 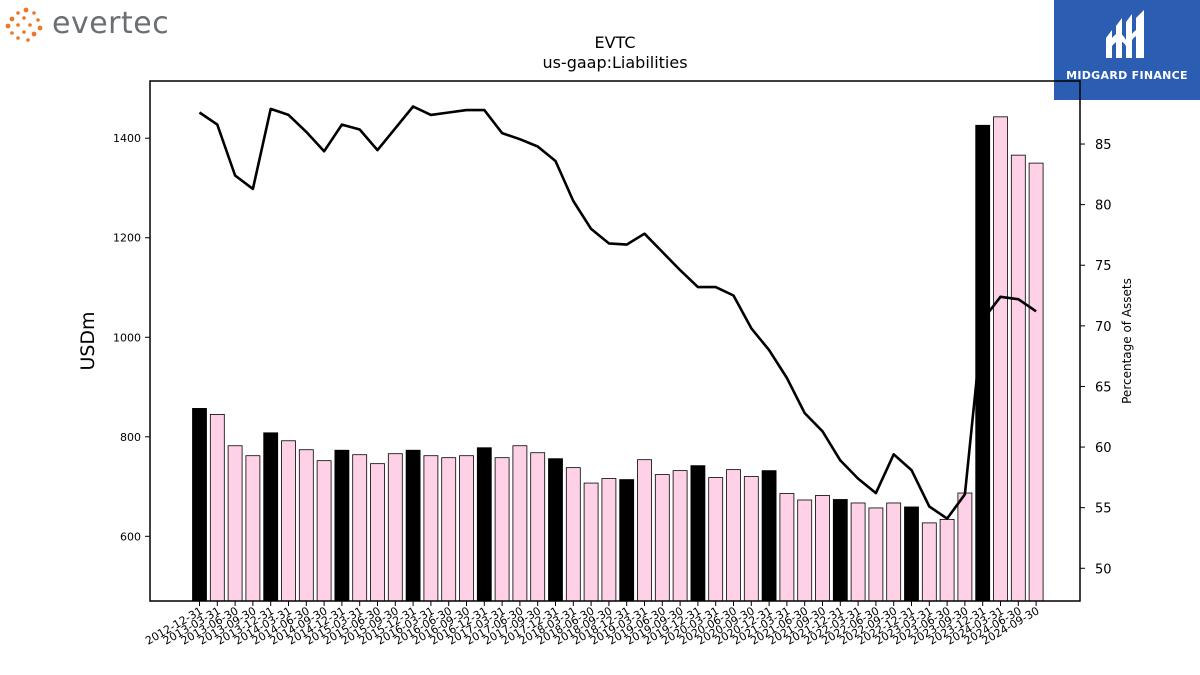 I want to click on evertec-logo: evertec, so click(x=99, y=24).